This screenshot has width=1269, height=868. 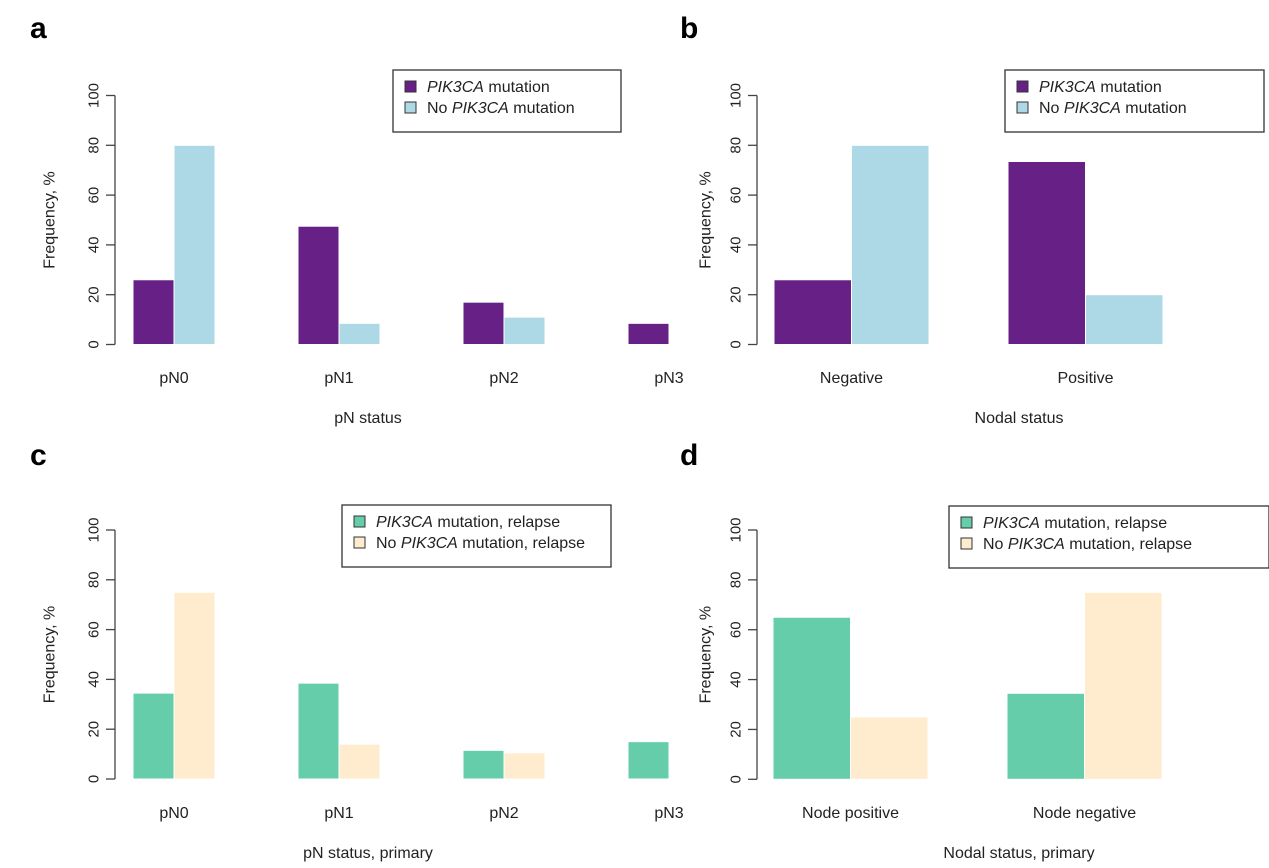 What do you see at coordinates (1018, 853) in the screenshot?
I see `x-axis-title: Nodal status, primary` at bounding box center [1018, 853].